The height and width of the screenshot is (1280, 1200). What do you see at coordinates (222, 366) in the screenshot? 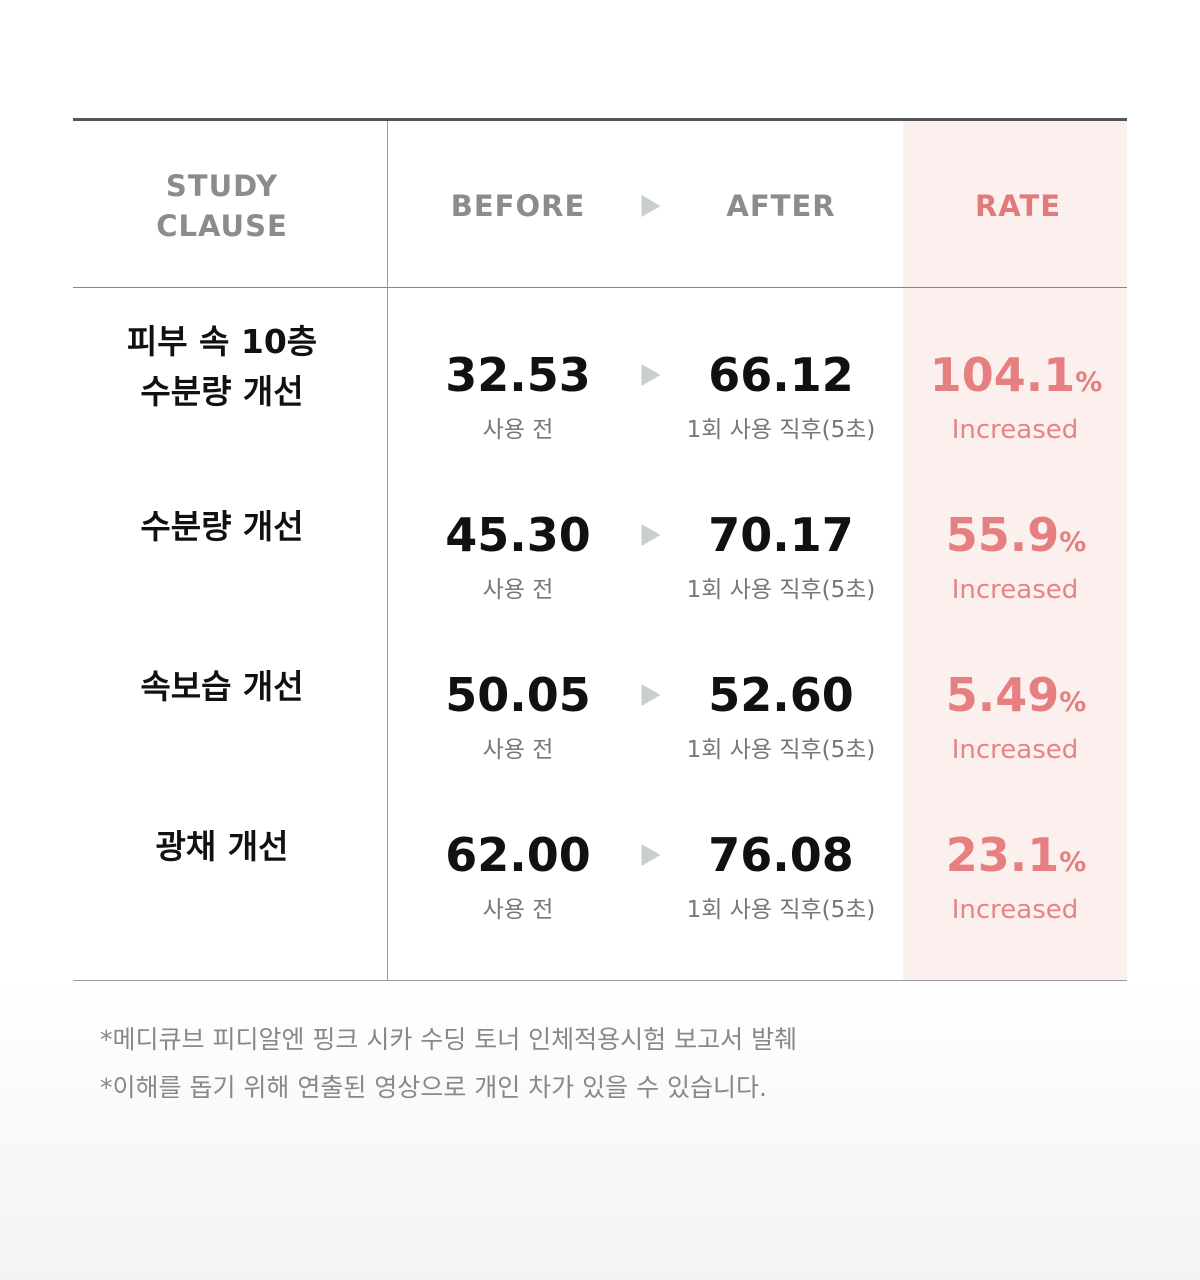
I see `row-label: 피부 속 10층 수분량 개선` at bounding box center [222, 366].